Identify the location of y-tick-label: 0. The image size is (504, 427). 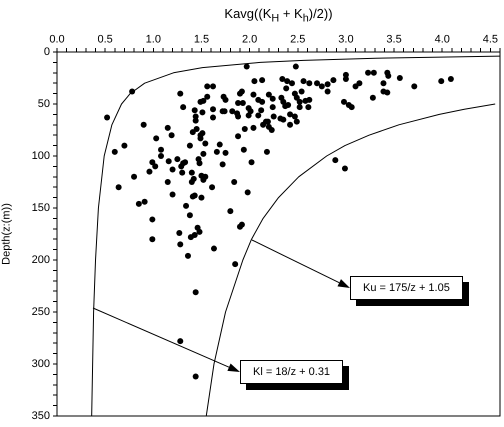
(47, 52).